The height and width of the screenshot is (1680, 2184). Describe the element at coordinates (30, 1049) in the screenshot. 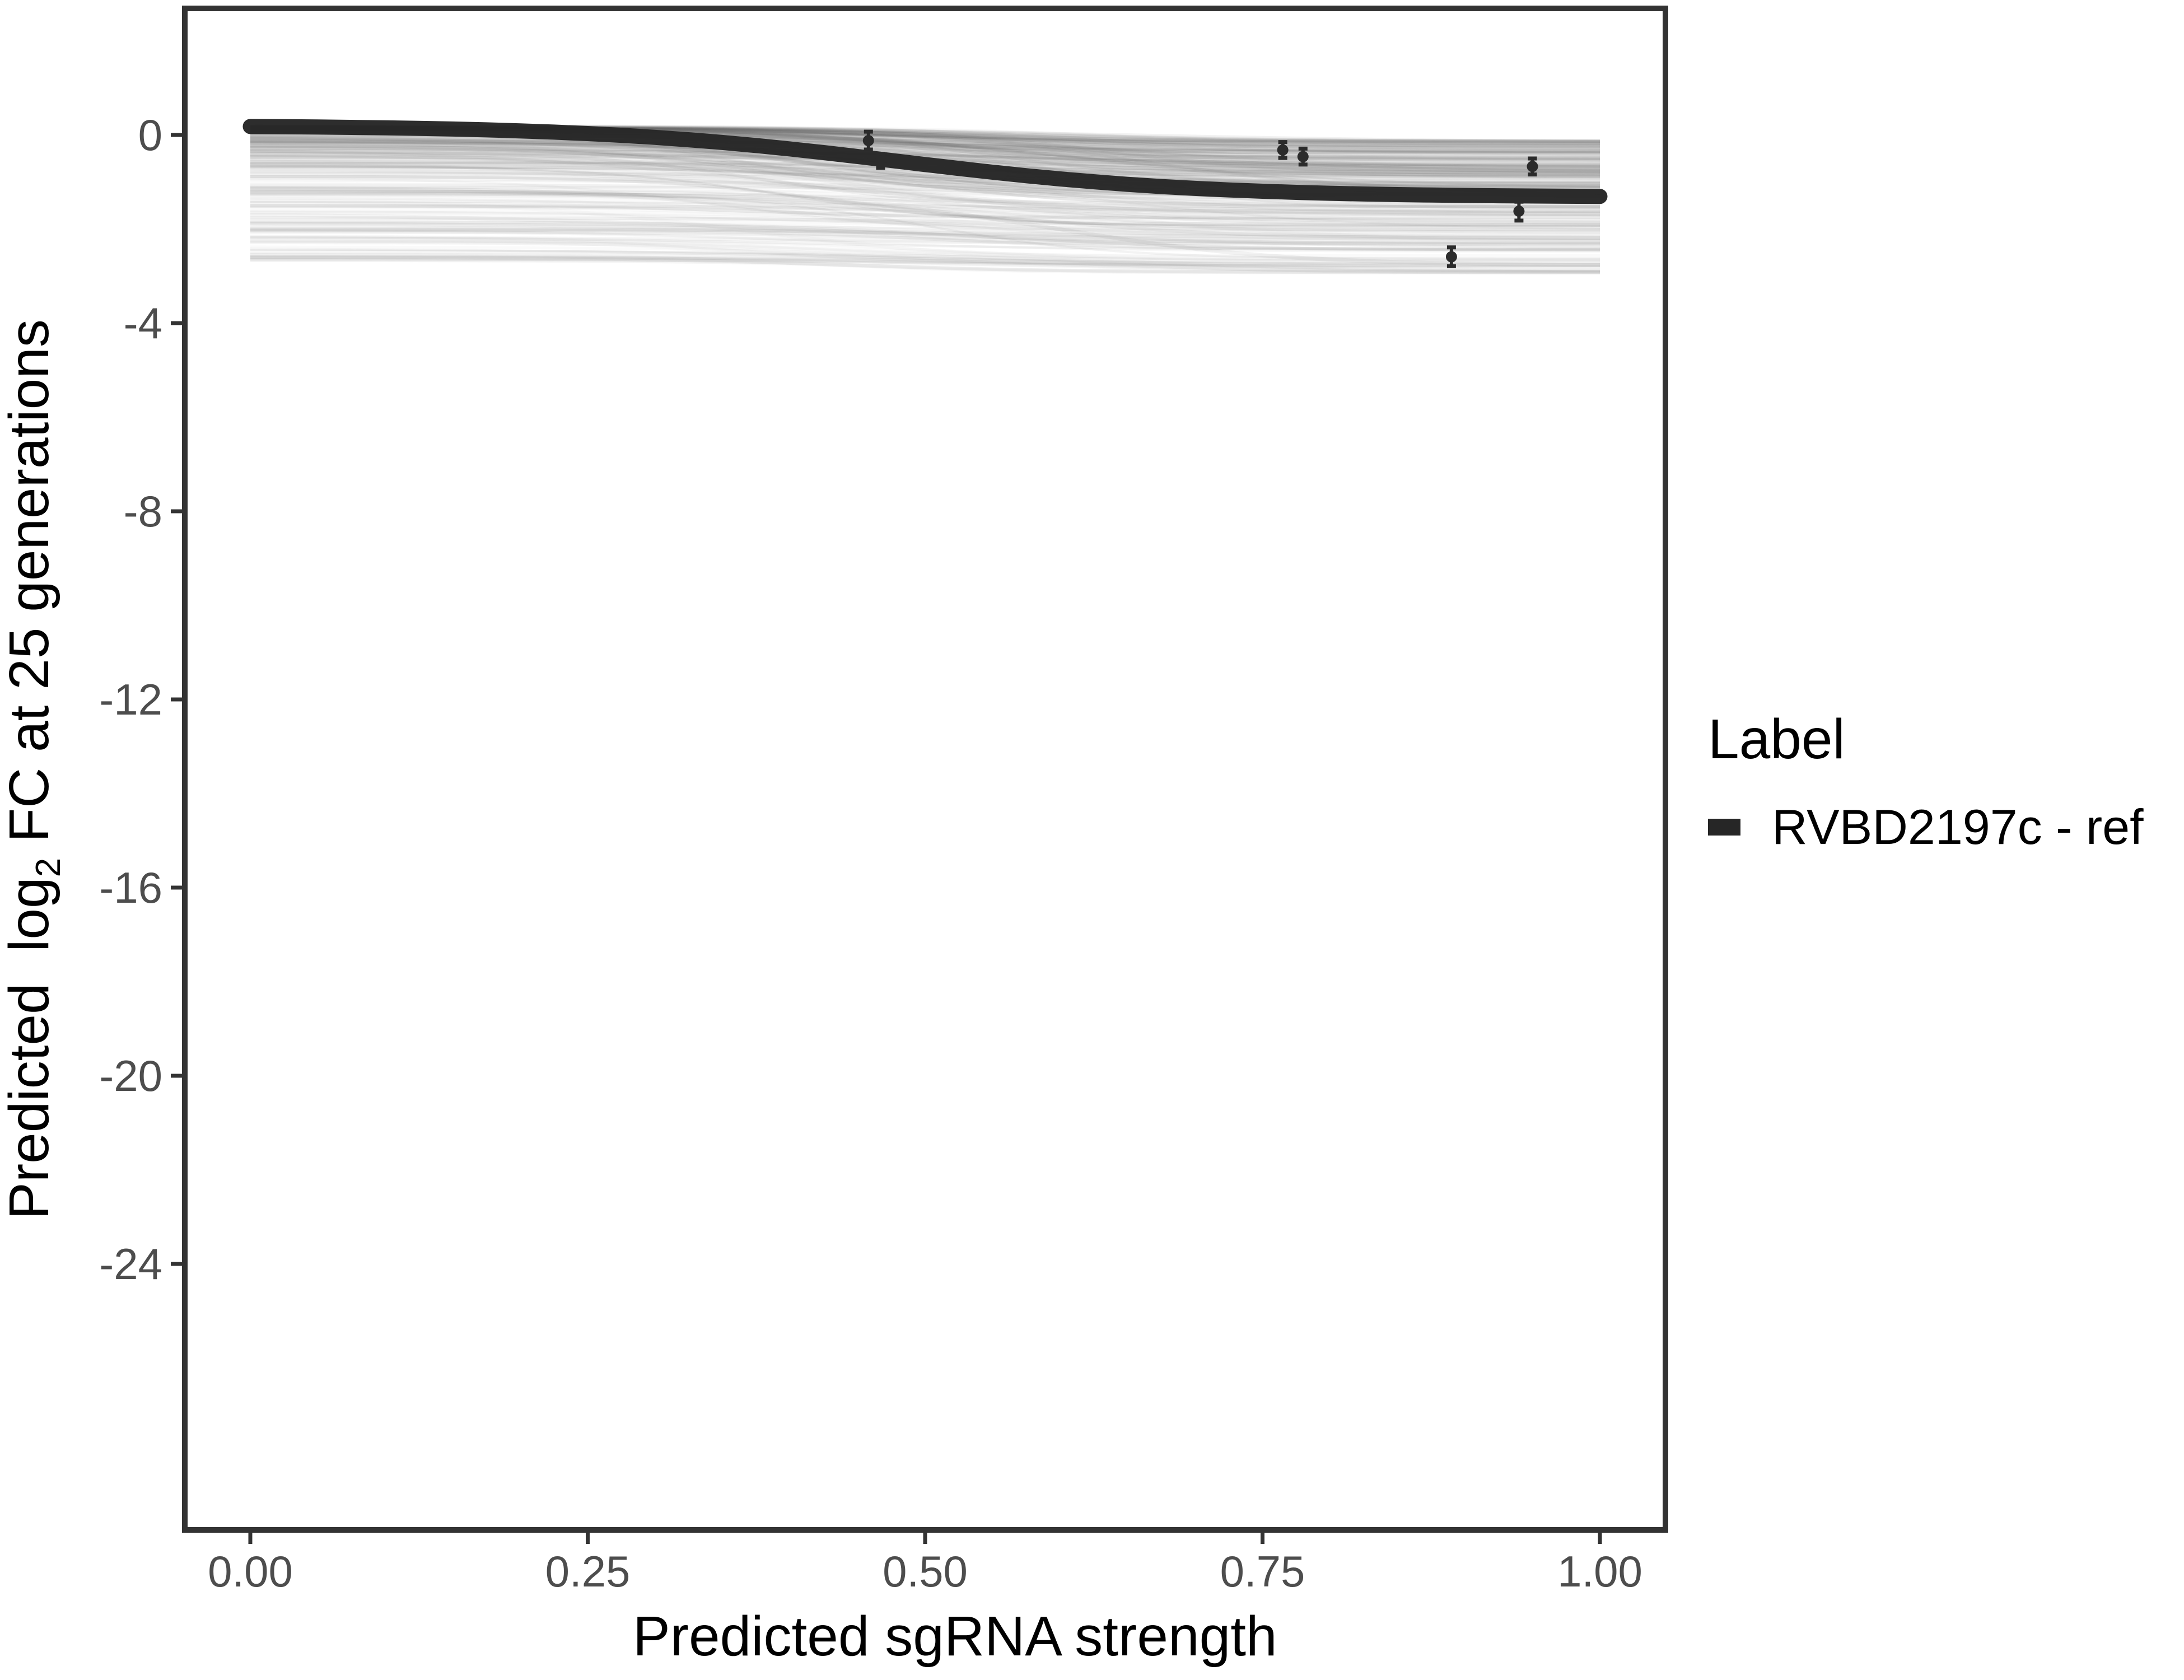

I see `y-axis-title-prefix: Predicted log` at that location.